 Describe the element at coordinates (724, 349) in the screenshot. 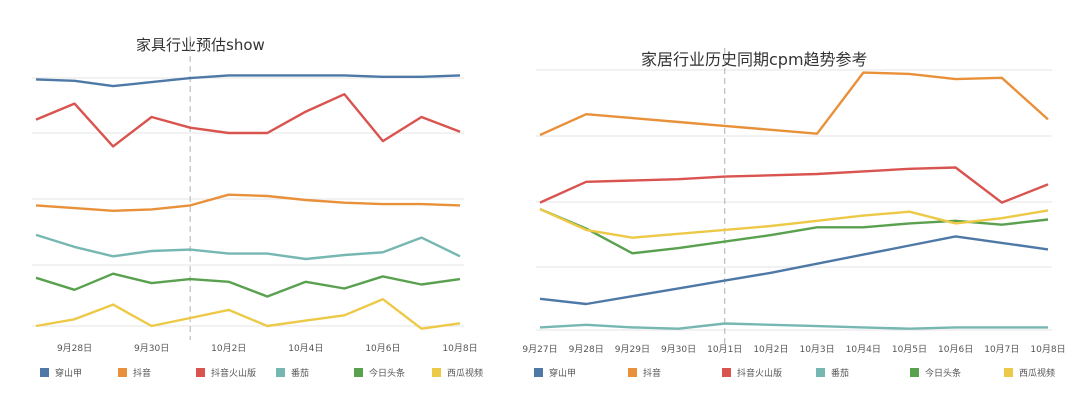

I see `x-tick-label: 10月1日` at that location.